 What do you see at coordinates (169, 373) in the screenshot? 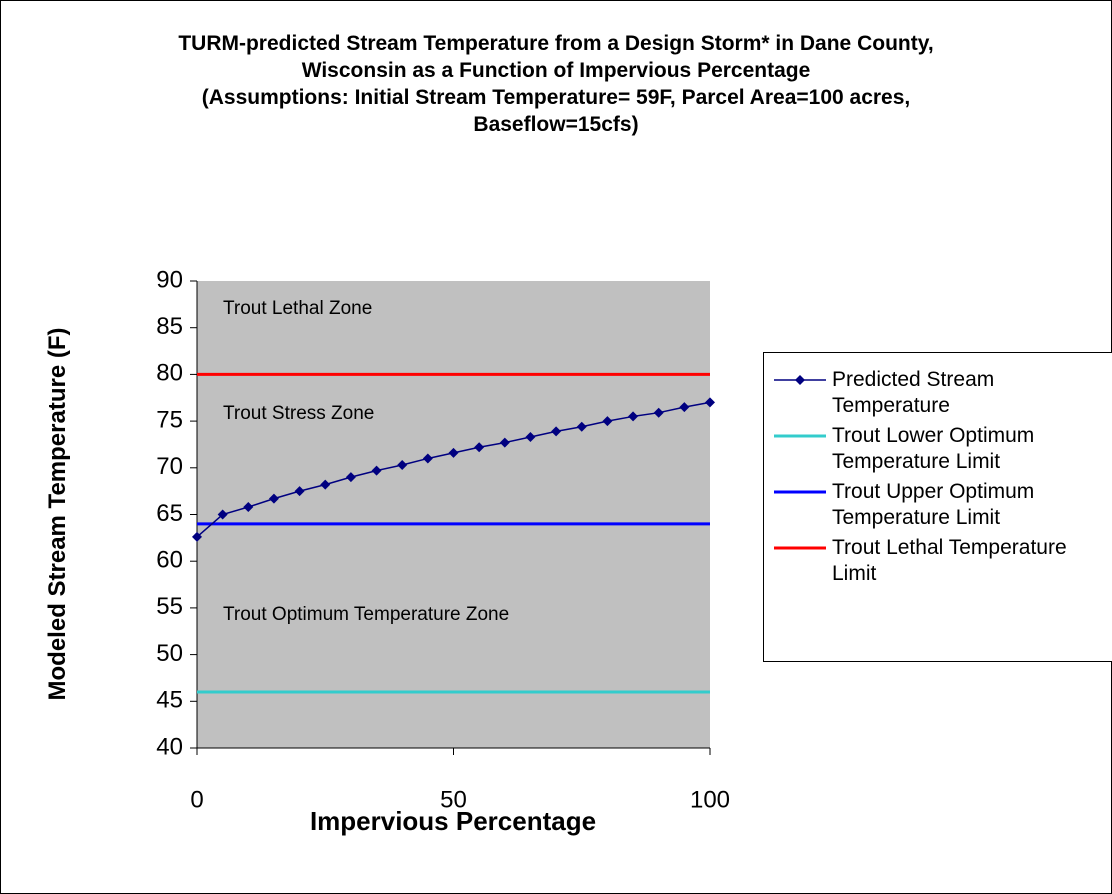
I see `y-tick-label: 80` at bounding box center [169, 373].